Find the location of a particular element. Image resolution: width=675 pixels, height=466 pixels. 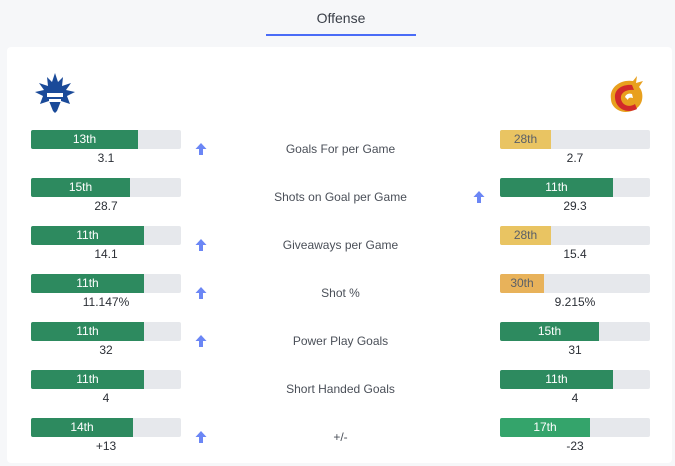

right-stat-value: 4 is located at coordinates (575, 398).